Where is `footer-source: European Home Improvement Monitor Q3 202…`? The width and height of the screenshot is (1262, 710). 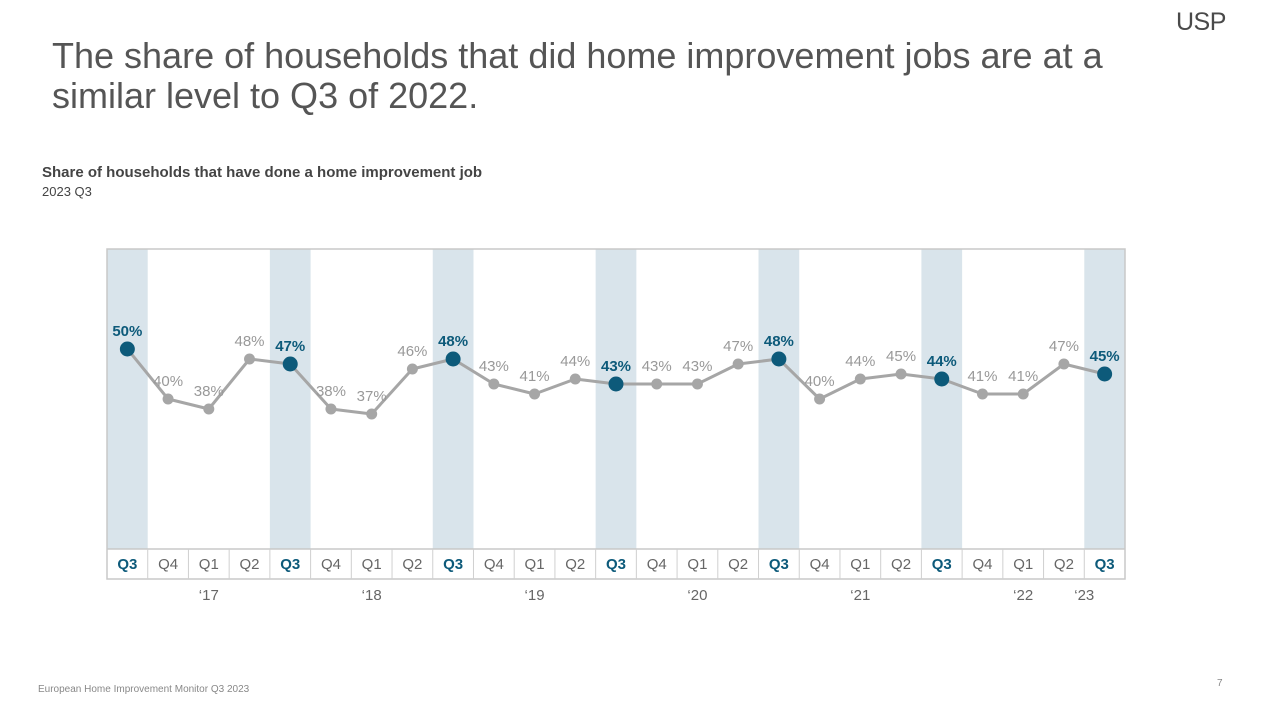 footer-source: European Home Improvement Monitor Q3 202… is located at coordinates (144, 689).